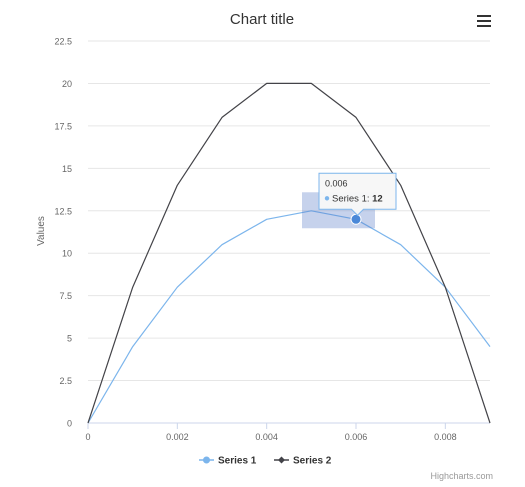 Image resolution: width=525 pixels, height=487 pixels. What do you see at coordinates (69, 424) in the screenshot?
I see `y-tick-label: 0` at bounding box center [69, 424].